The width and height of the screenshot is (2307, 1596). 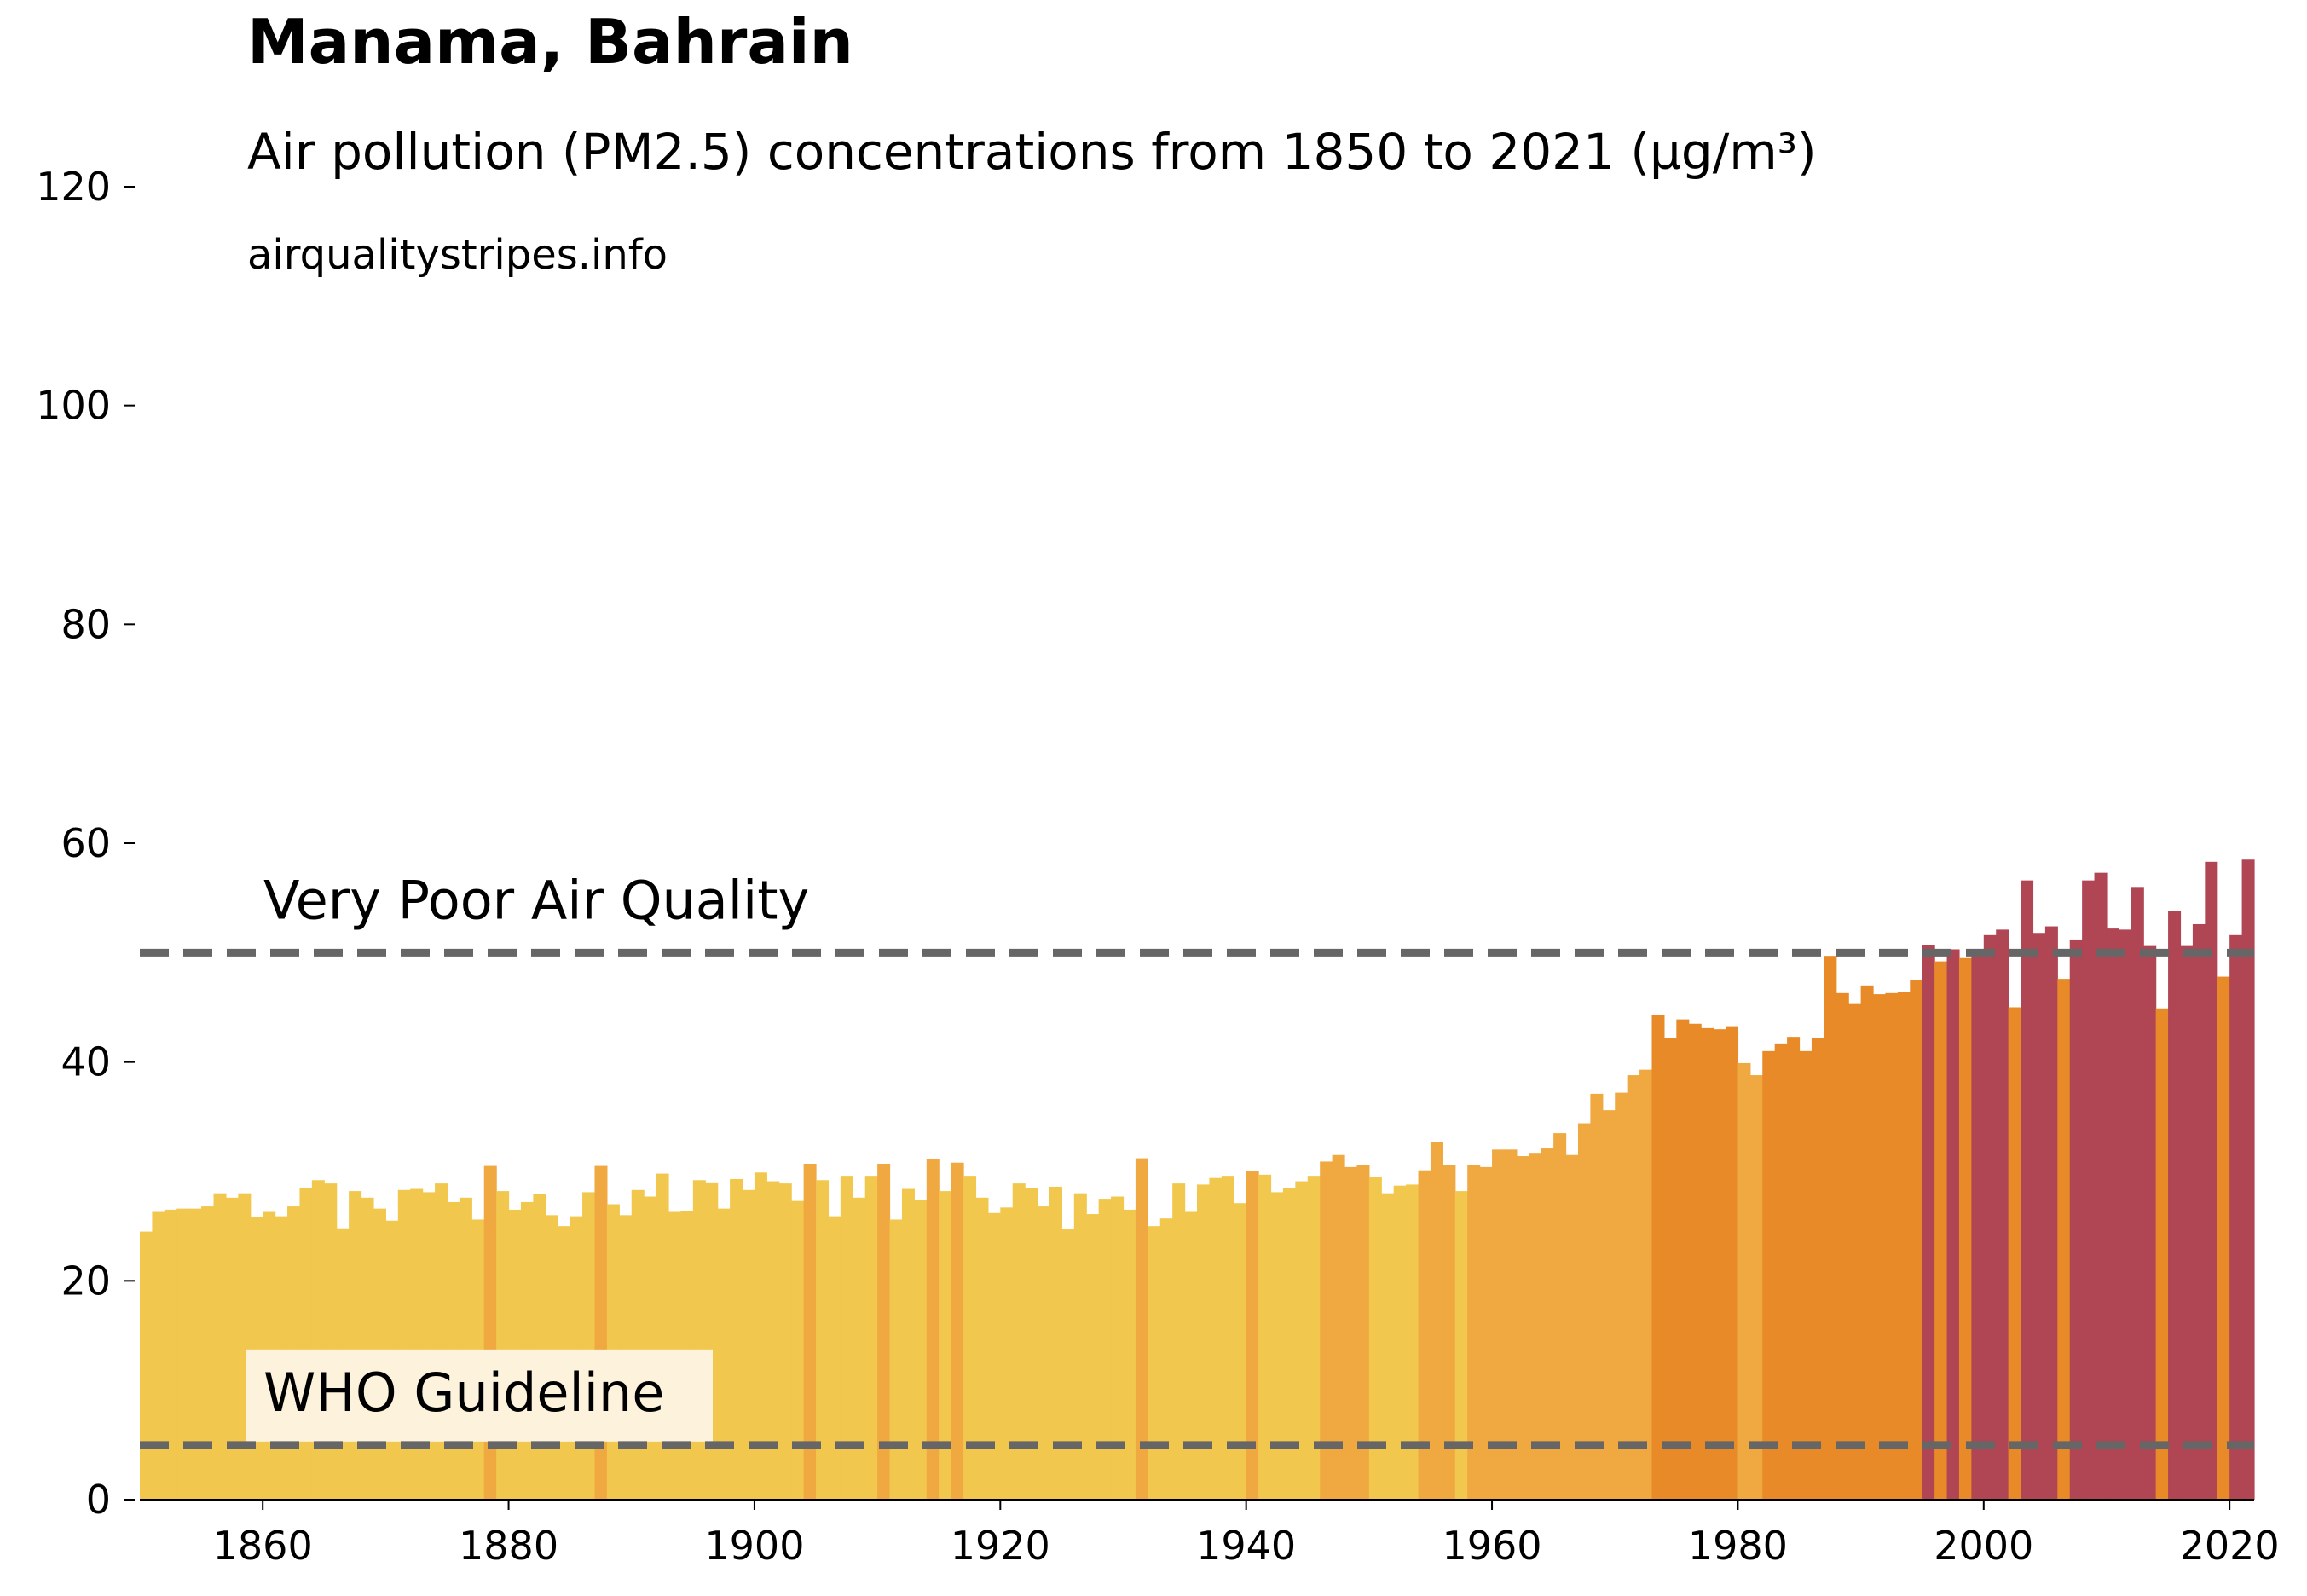 What do you see at coordinates (550, 42) in the screenshot?
I see `chart-title: Manama, Bahrain` at bounding box center [550, 42].